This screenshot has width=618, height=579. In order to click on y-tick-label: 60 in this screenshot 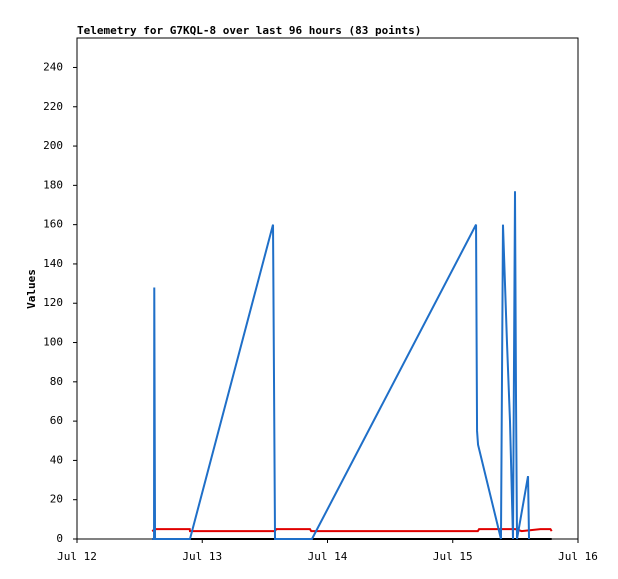, I will do `click(56, 420)`.